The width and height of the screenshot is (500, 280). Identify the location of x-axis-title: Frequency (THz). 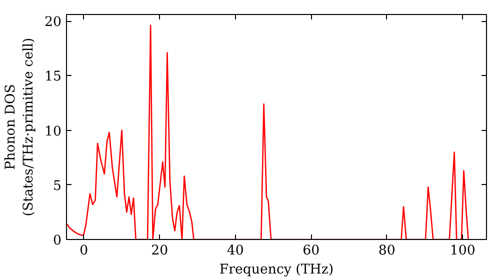
(276, 270).